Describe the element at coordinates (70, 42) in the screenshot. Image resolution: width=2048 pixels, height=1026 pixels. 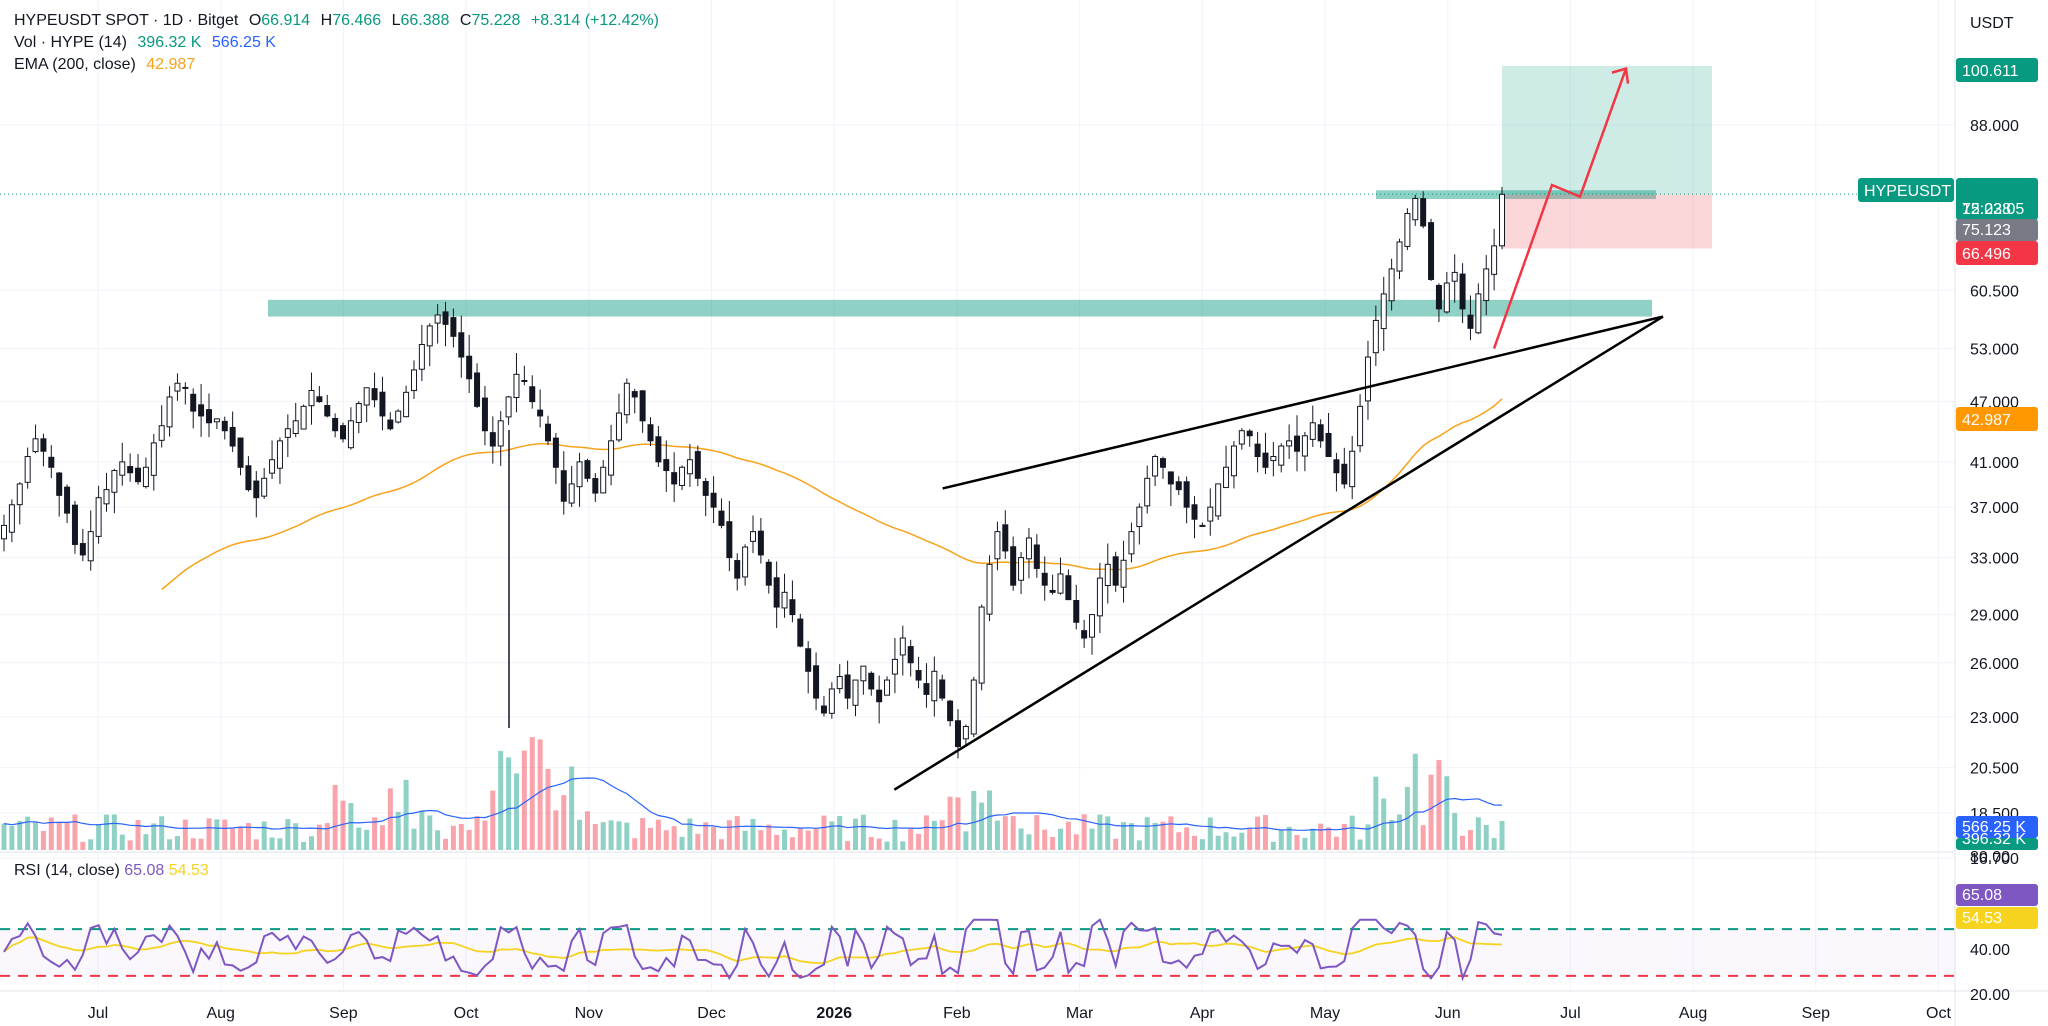
I see `volume-label: Vol · HYPE (14)` at that location.